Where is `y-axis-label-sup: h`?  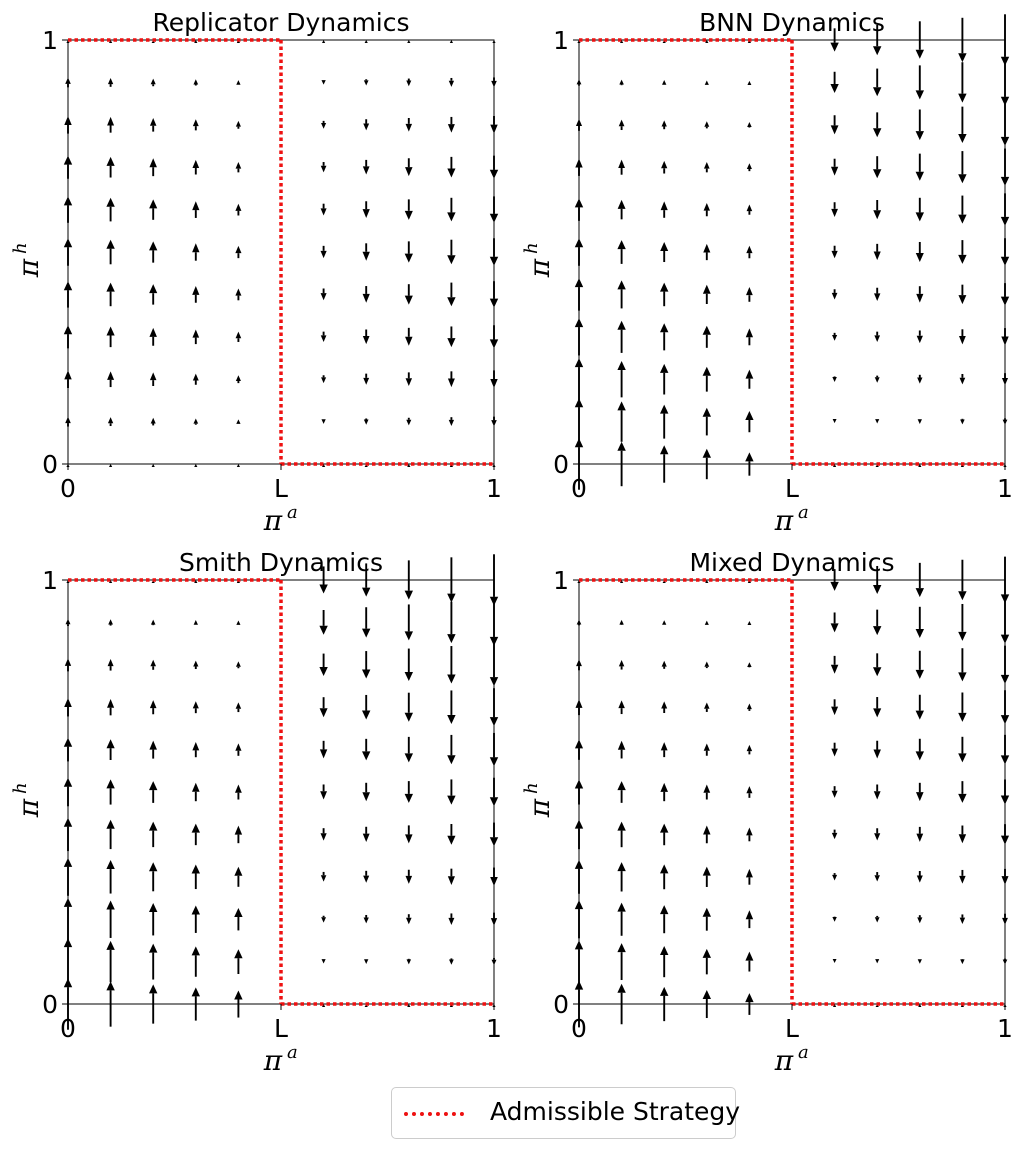 y-axis-label-sup: h is located at coordinates (531, 788).